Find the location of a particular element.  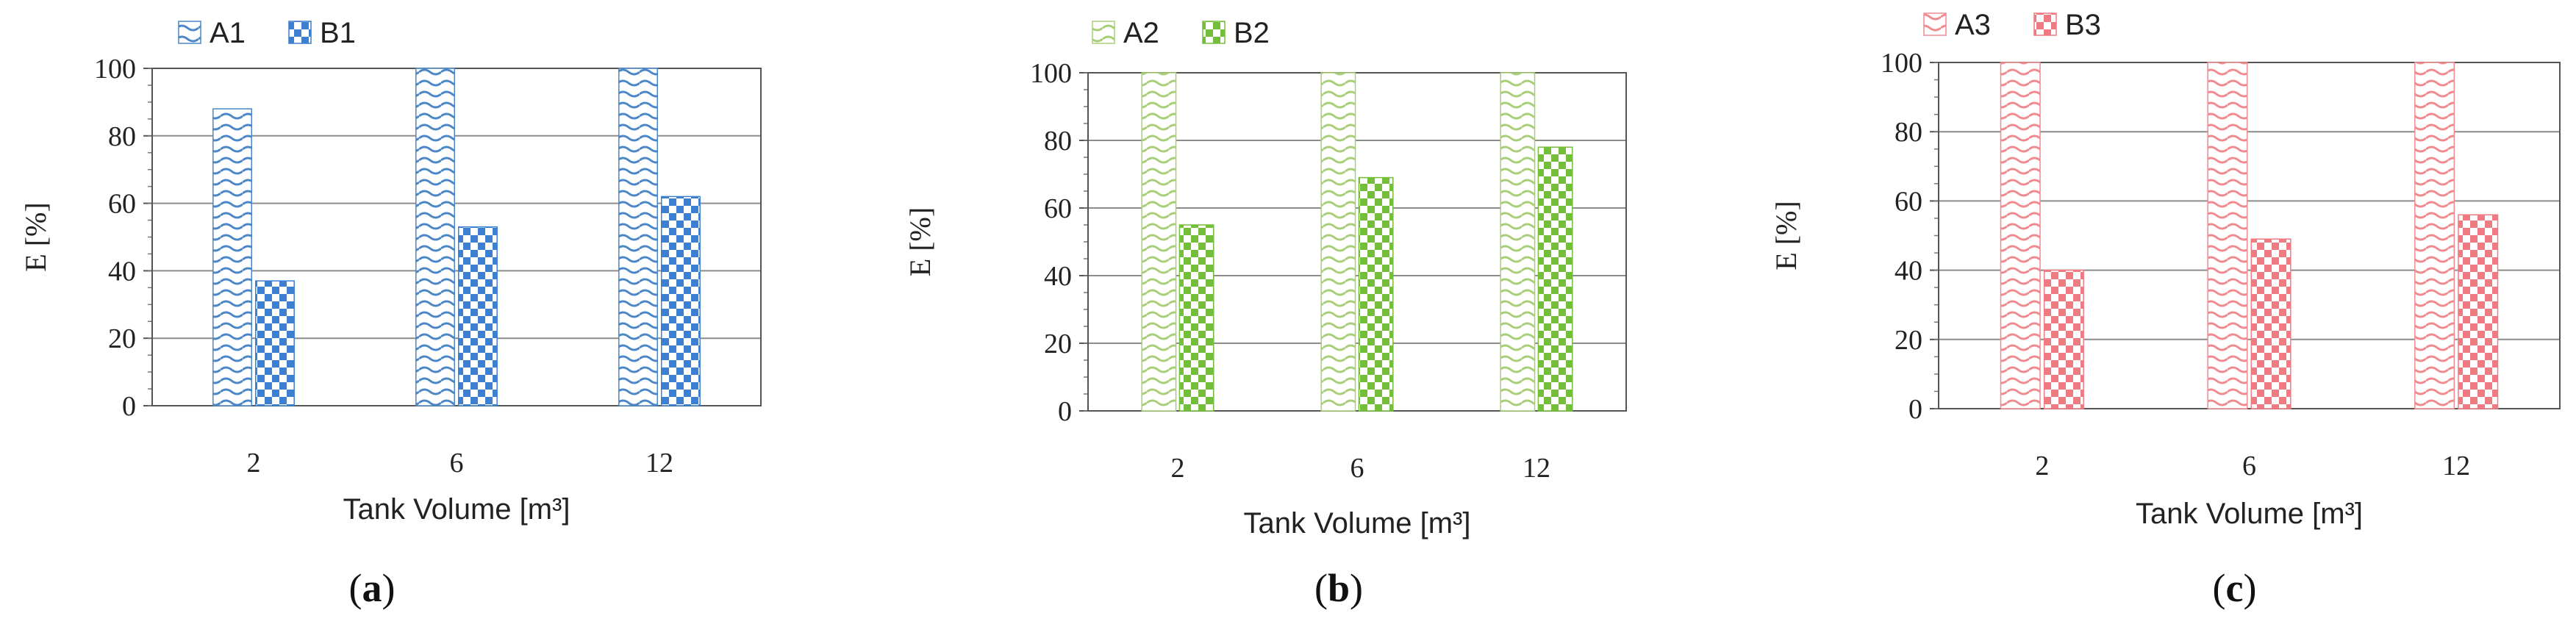

legend-swatch-A1 is located at coordinates (189, 32).